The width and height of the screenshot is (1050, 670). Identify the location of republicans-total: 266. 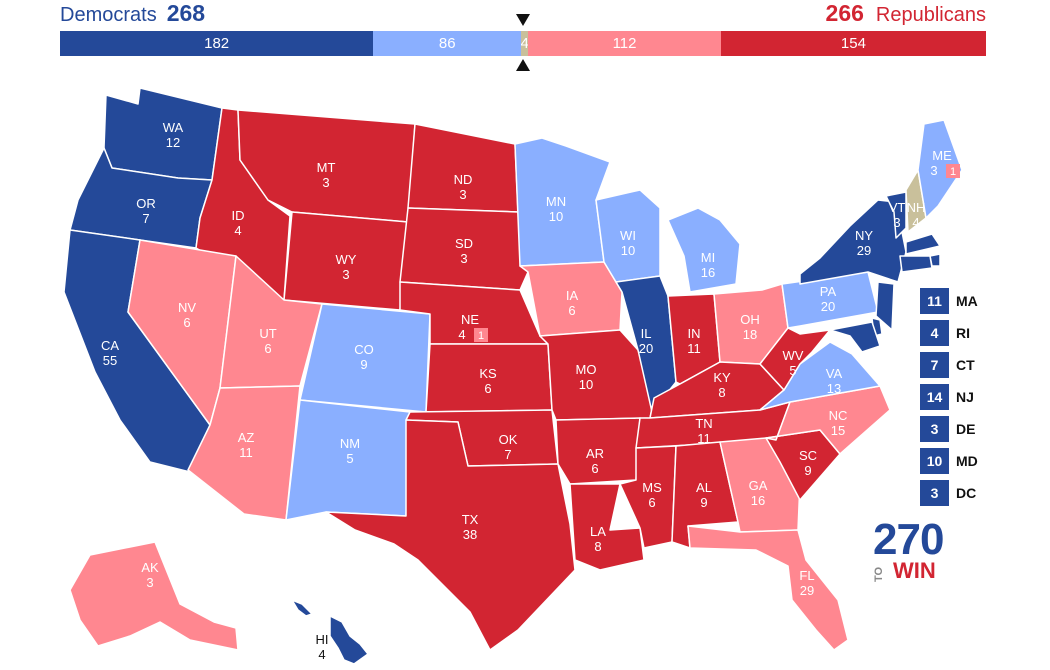
(844, 13).